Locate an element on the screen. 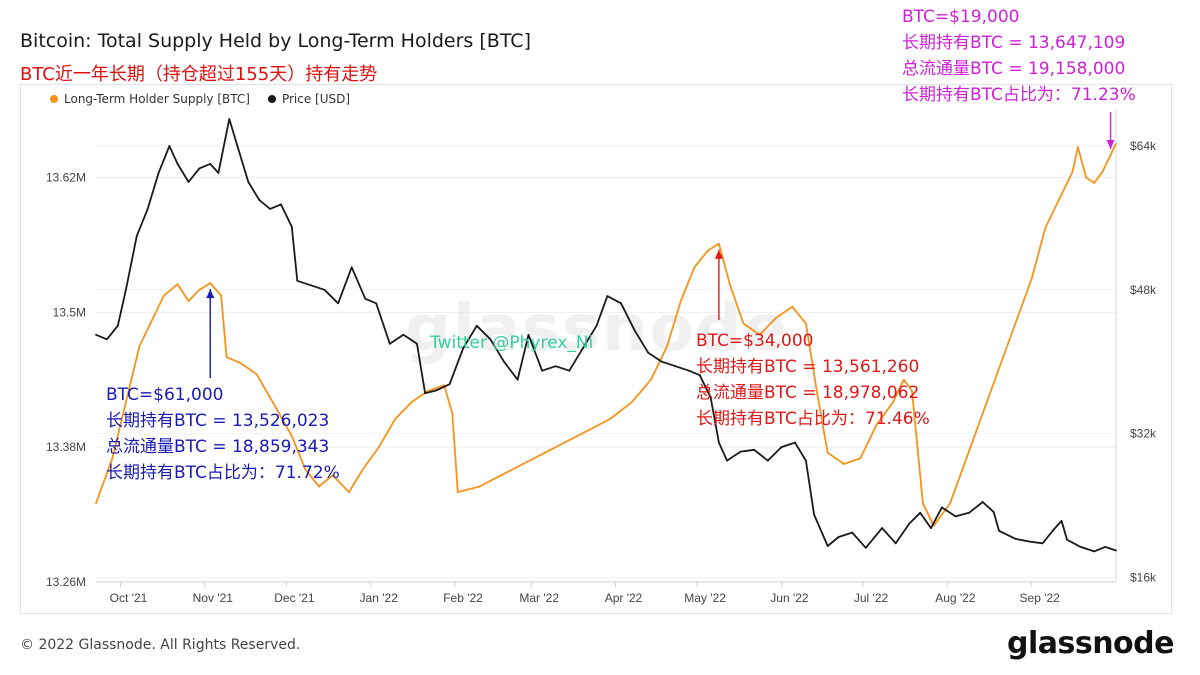 The width and height of the screenshot is (1200, 675). x-tick-6: Apr '22 is located at coordinates (624, 598).